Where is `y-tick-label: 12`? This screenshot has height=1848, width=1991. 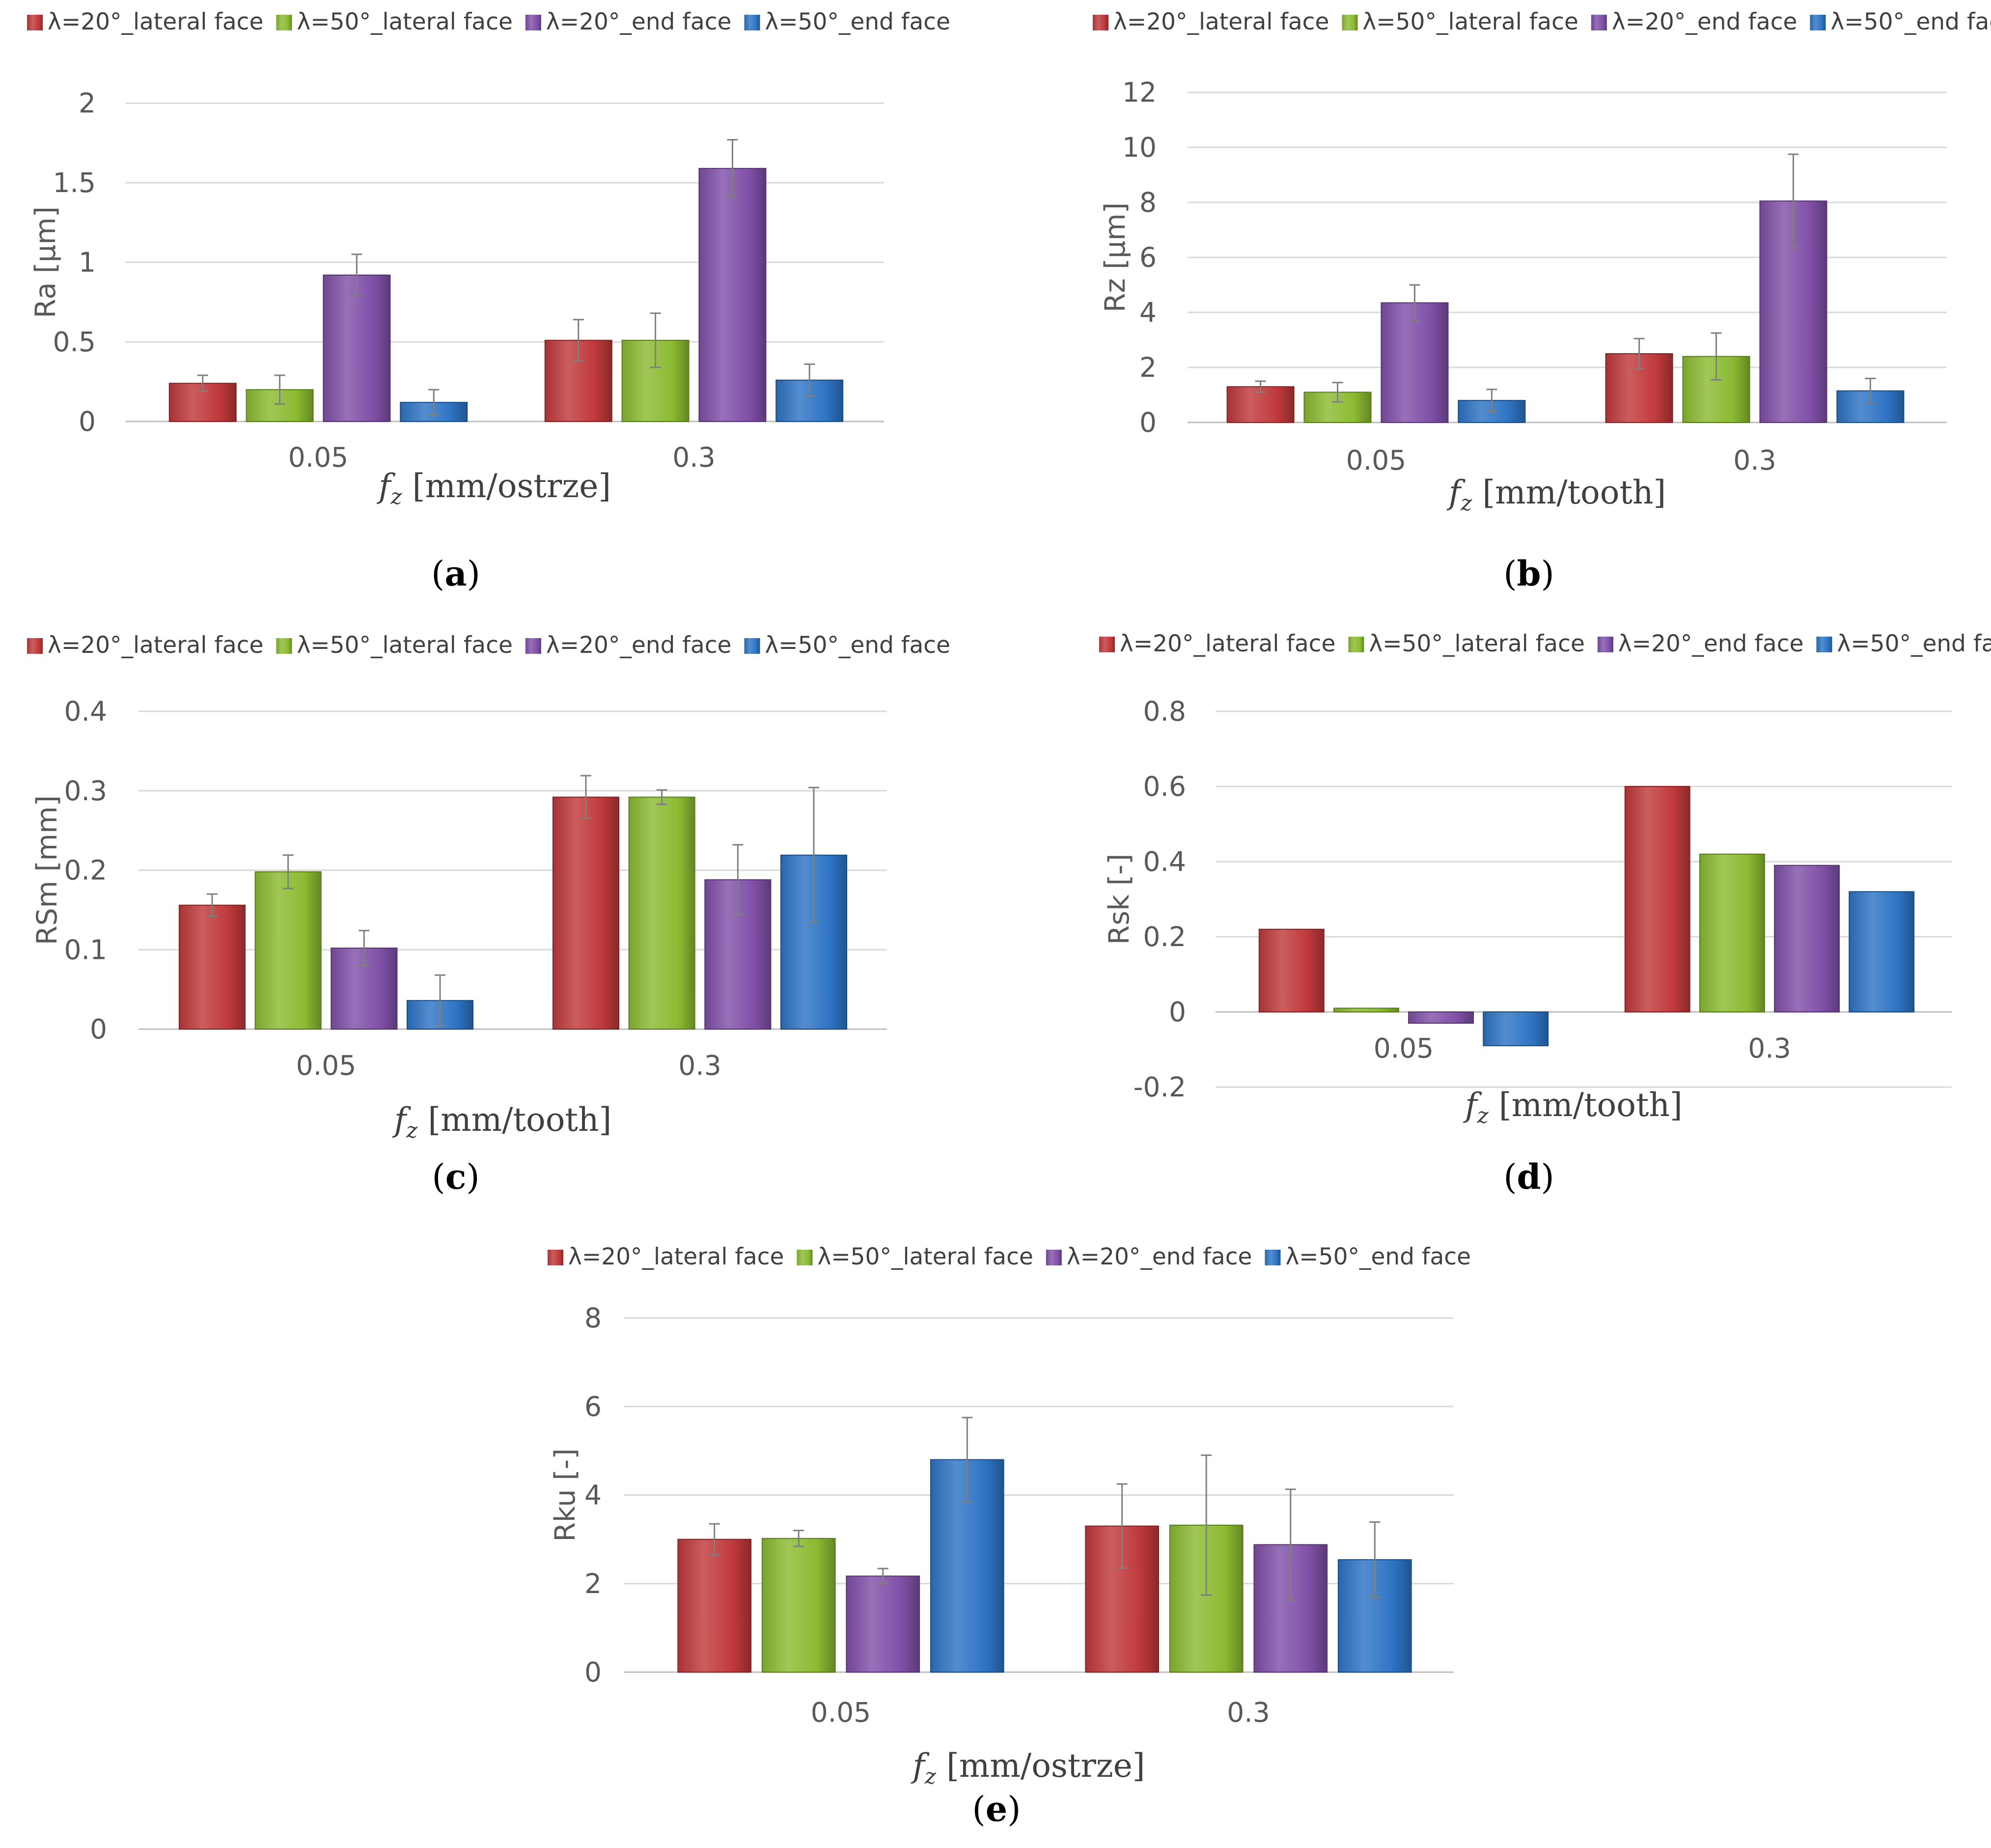 y-tick-label: 12 is located at coordinates (1139, 92).